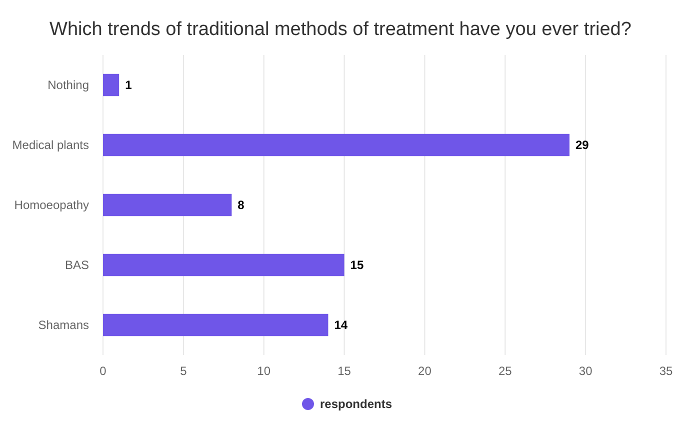  I want to click on x-tick-label: 25, so click(505, 371).